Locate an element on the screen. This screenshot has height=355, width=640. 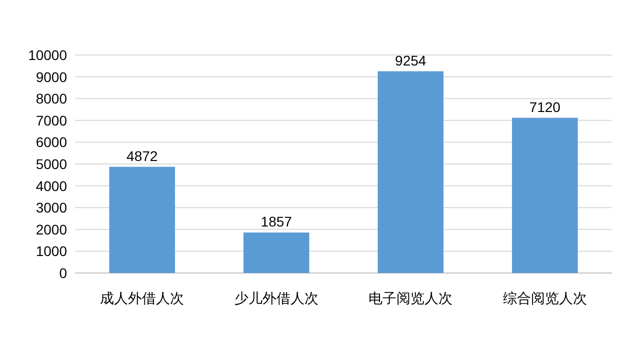
y-tick-label: 5000 is located at coordinates (52, 164).